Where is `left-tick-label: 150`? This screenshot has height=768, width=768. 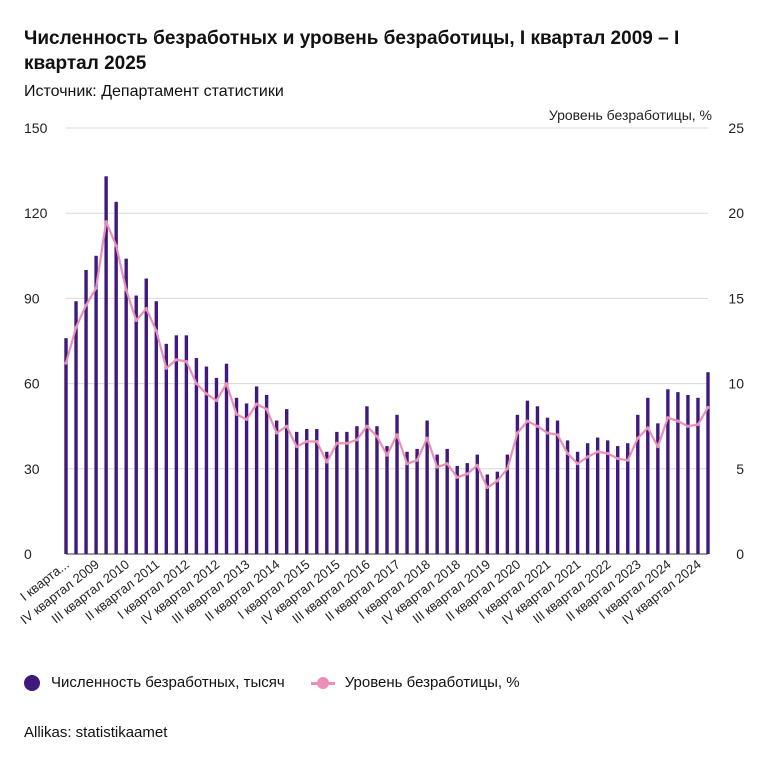
left-tick-label: 150 is located at coordinates (36, 128).